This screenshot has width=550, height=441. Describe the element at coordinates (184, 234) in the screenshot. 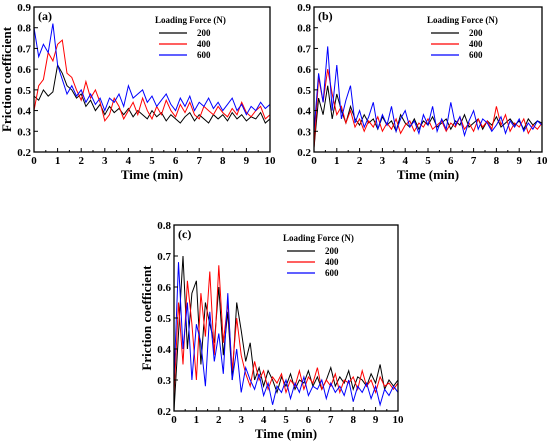

I see `panel-label: (c)` at that location.